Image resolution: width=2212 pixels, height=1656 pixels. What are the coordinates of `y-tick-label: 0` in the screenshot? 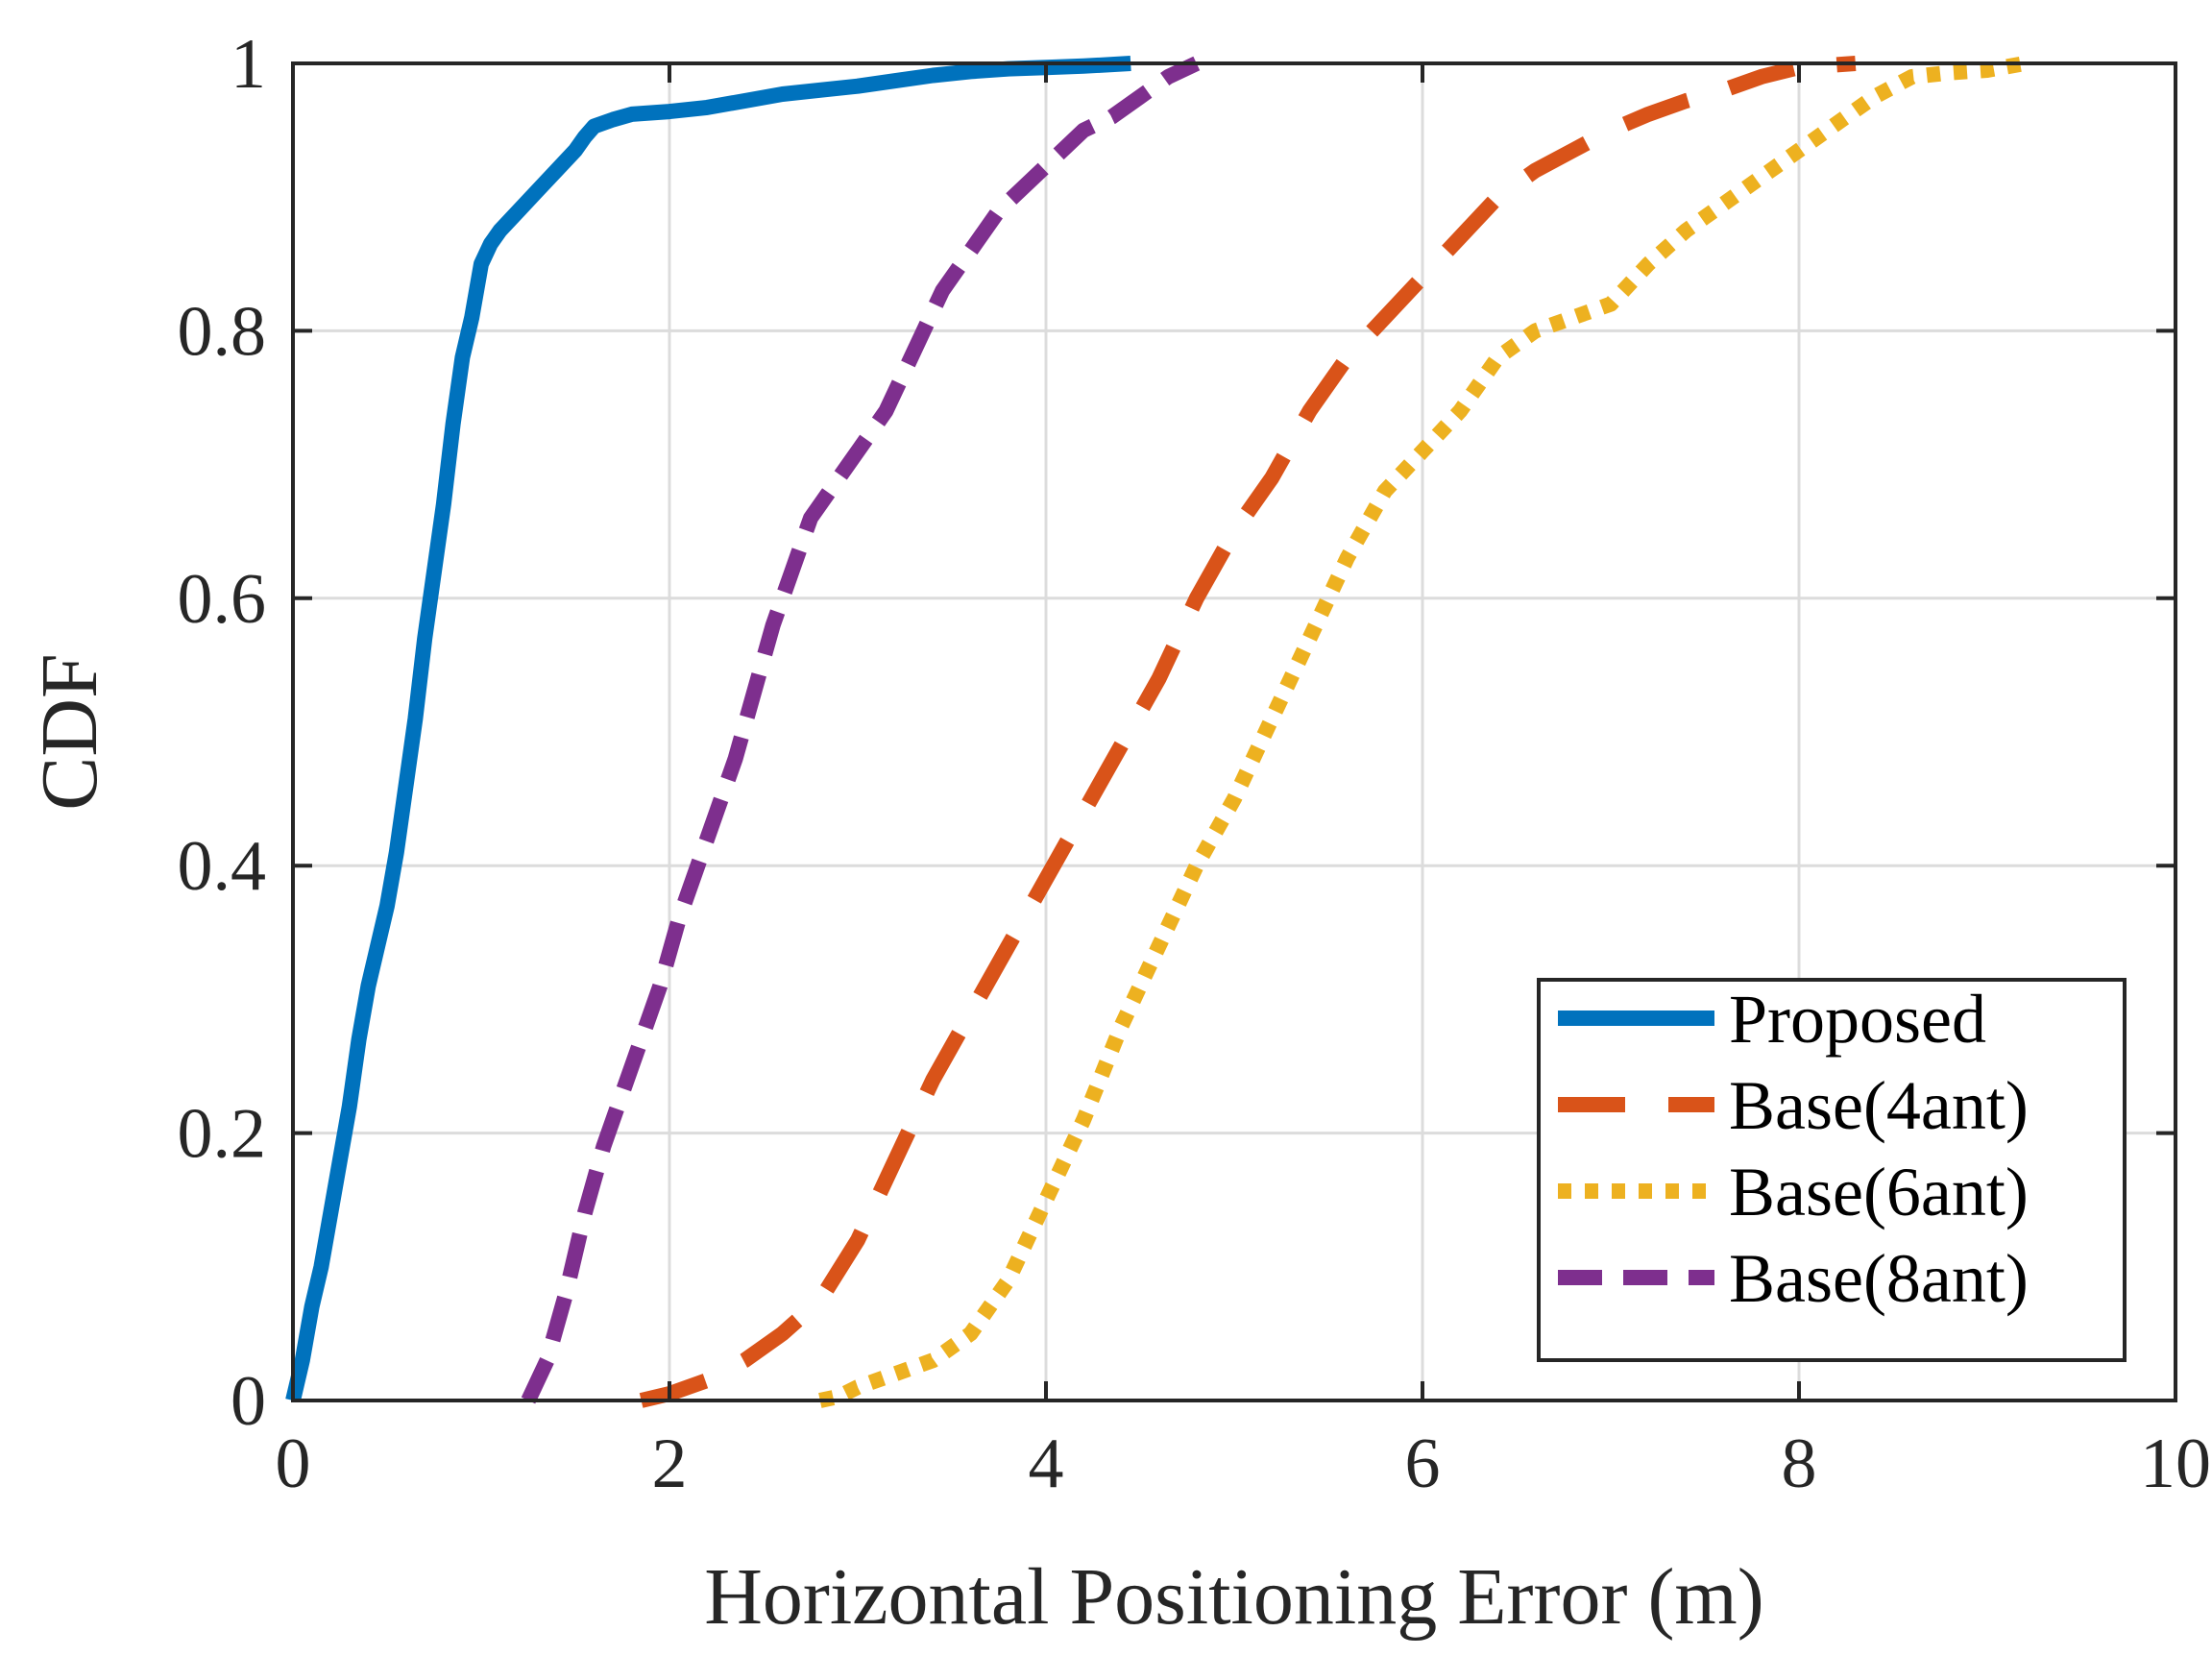 It's located at (248, 1401).